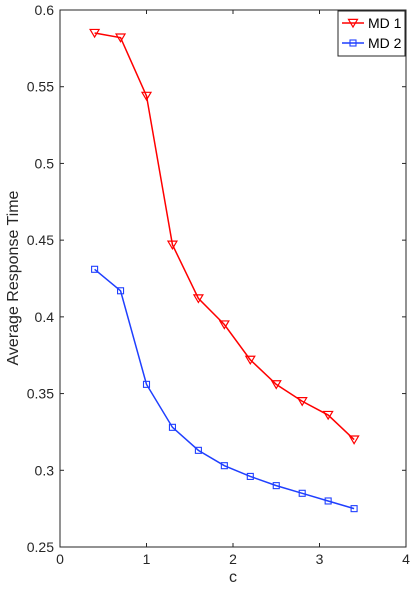  Describe the element at coordinates (45, 10) in the screenshot. I see `y-tick-label: 0.6` at that location.